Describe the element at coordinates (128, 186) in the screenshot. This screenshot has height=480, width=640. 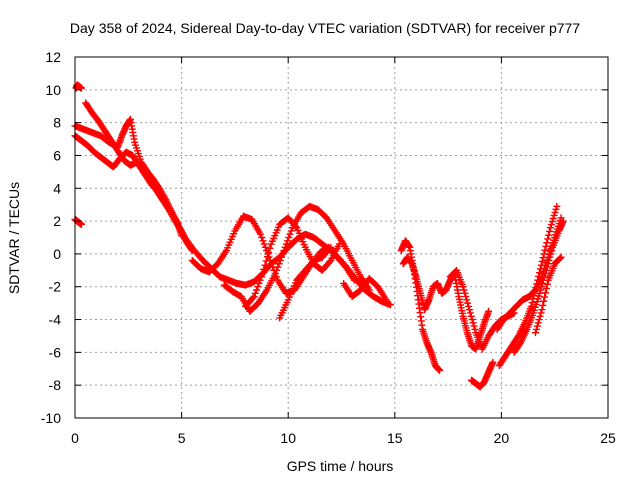
I see `series-track-c` at that location.